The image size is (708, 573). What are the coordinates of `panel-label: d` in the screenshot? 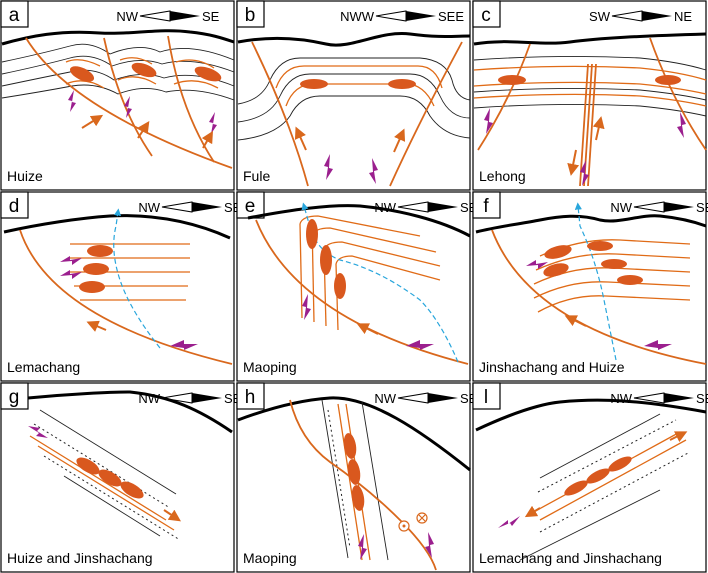 It's located at (14, 206).